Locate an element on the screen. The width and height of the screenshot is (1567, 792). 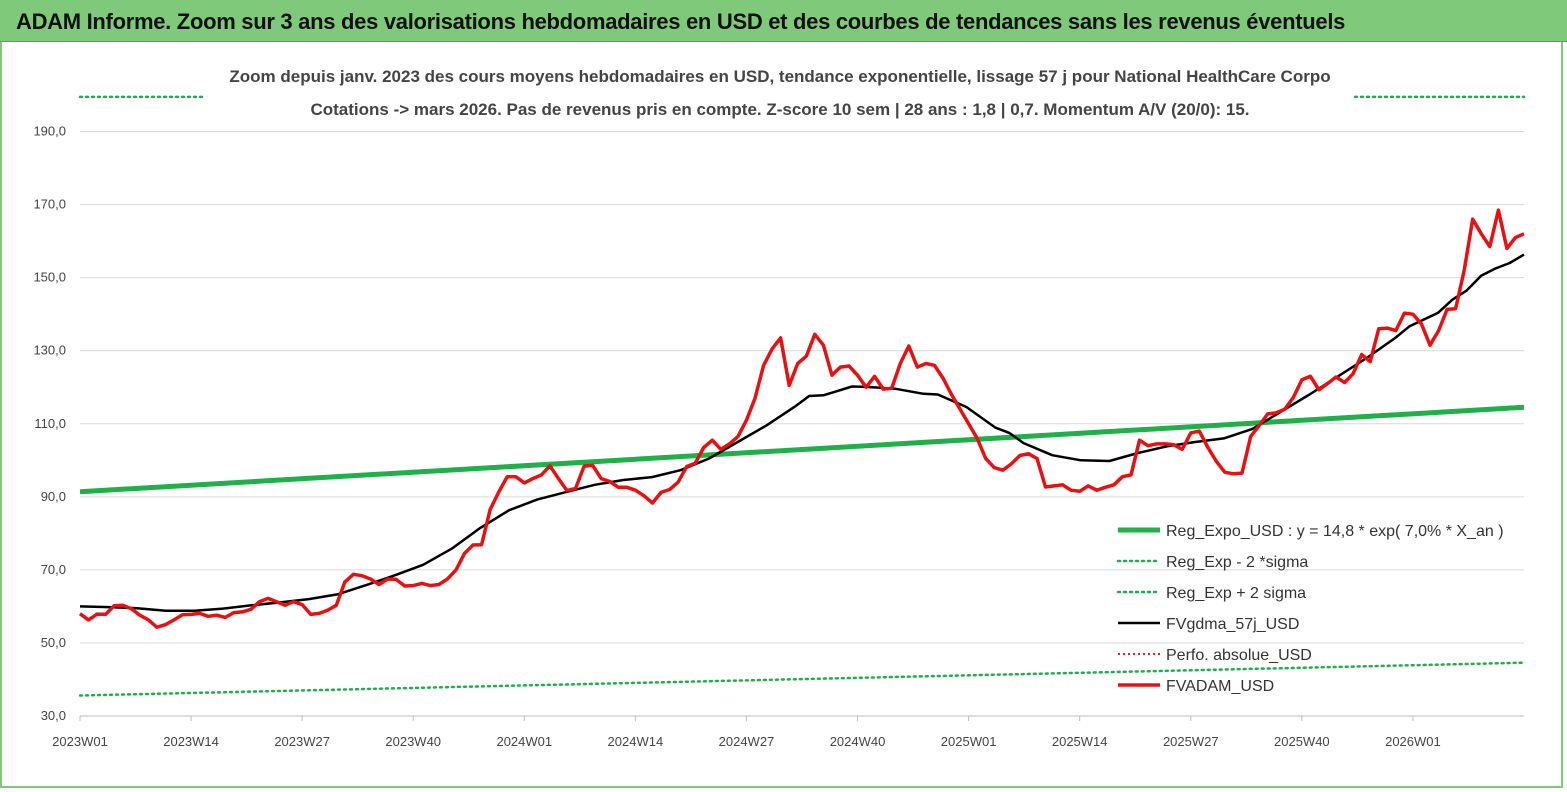
y-tick-label: 70,0 is located at coordinates (53, 569).